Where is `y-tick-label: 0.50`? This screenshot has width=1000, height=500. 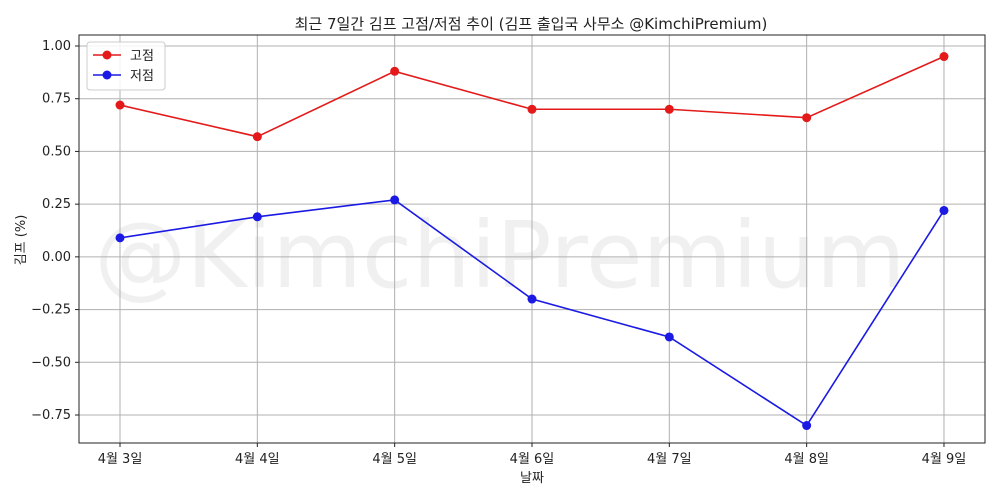 y-tick-label: 0.50 is located at coordinates (56, 151).